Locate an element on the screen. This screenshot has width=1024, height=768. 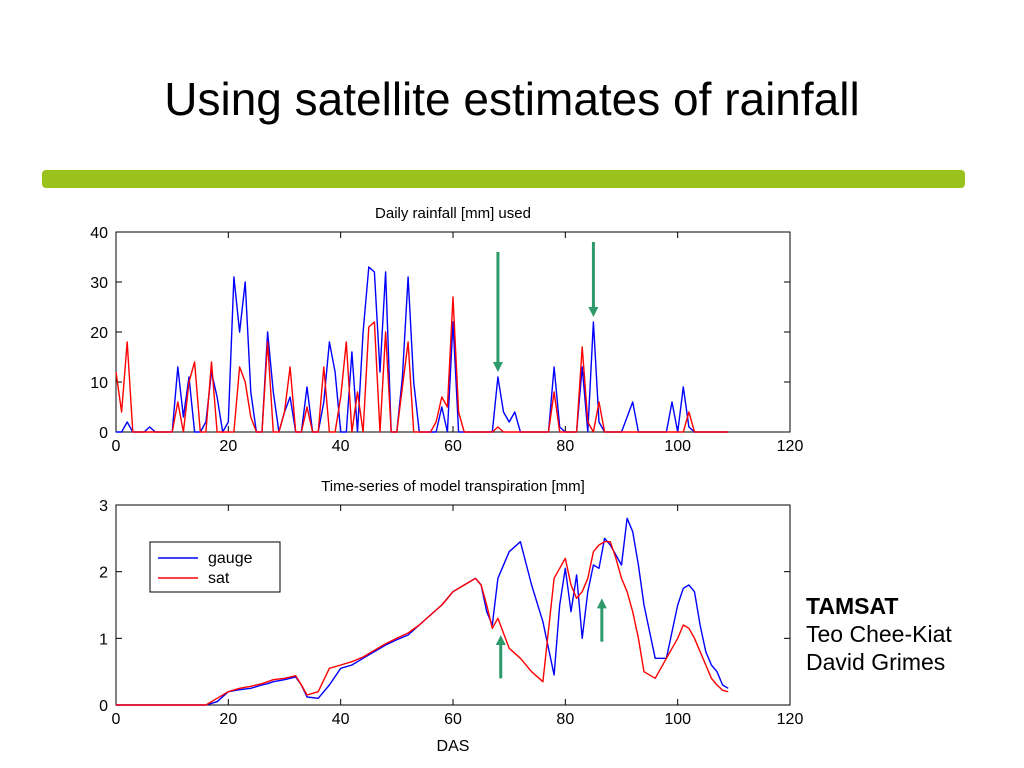
series-line-gauge is located at coordinates (422, 611).